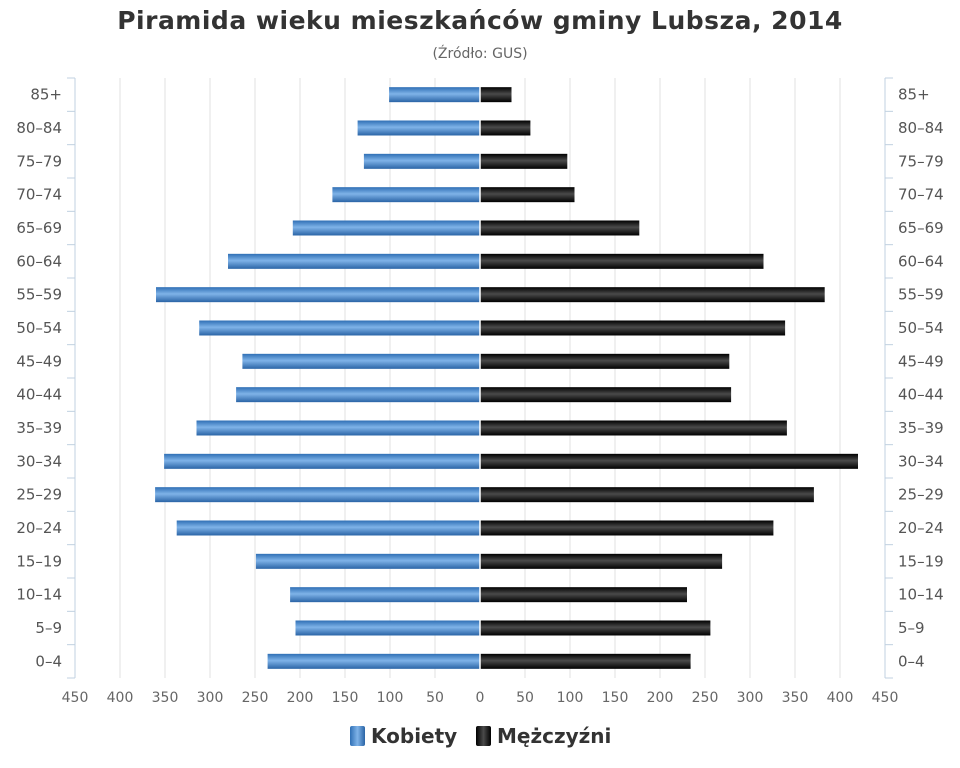  I want to click on category-label-right: 55–59, so click(921, 295).